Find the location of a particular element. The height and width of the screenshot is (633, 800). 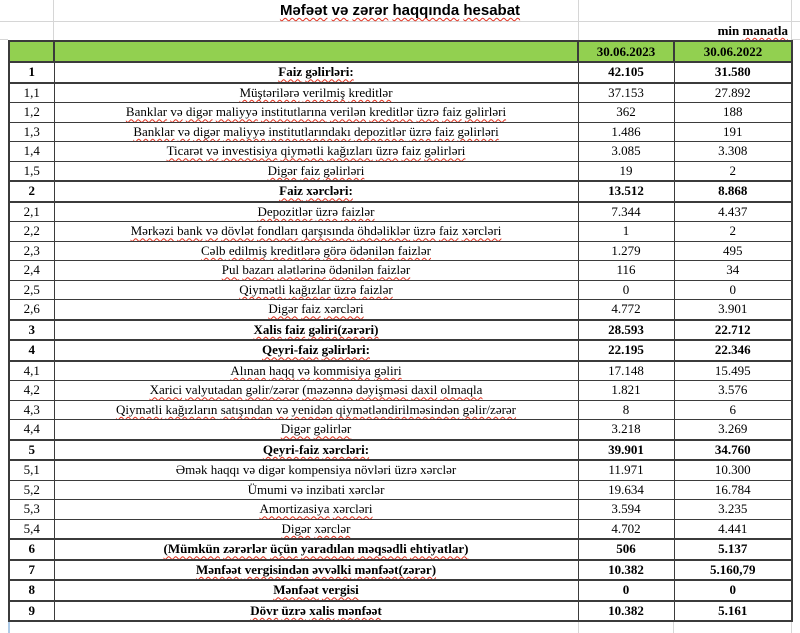

misspelled-word: verilmiş is located at coordinates (324, 92).